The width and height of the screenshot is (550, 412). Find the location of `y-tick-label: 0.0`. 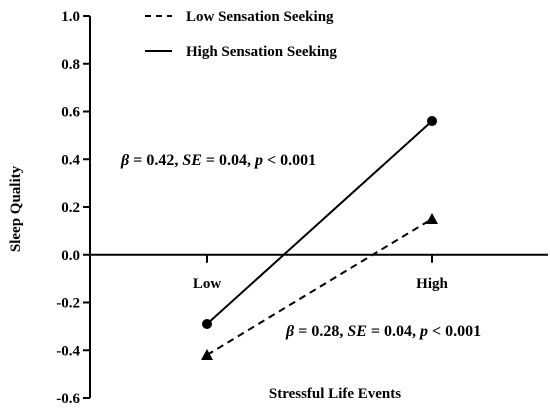

y-tick-label: 0.0 is located at coordinates (70, 256).